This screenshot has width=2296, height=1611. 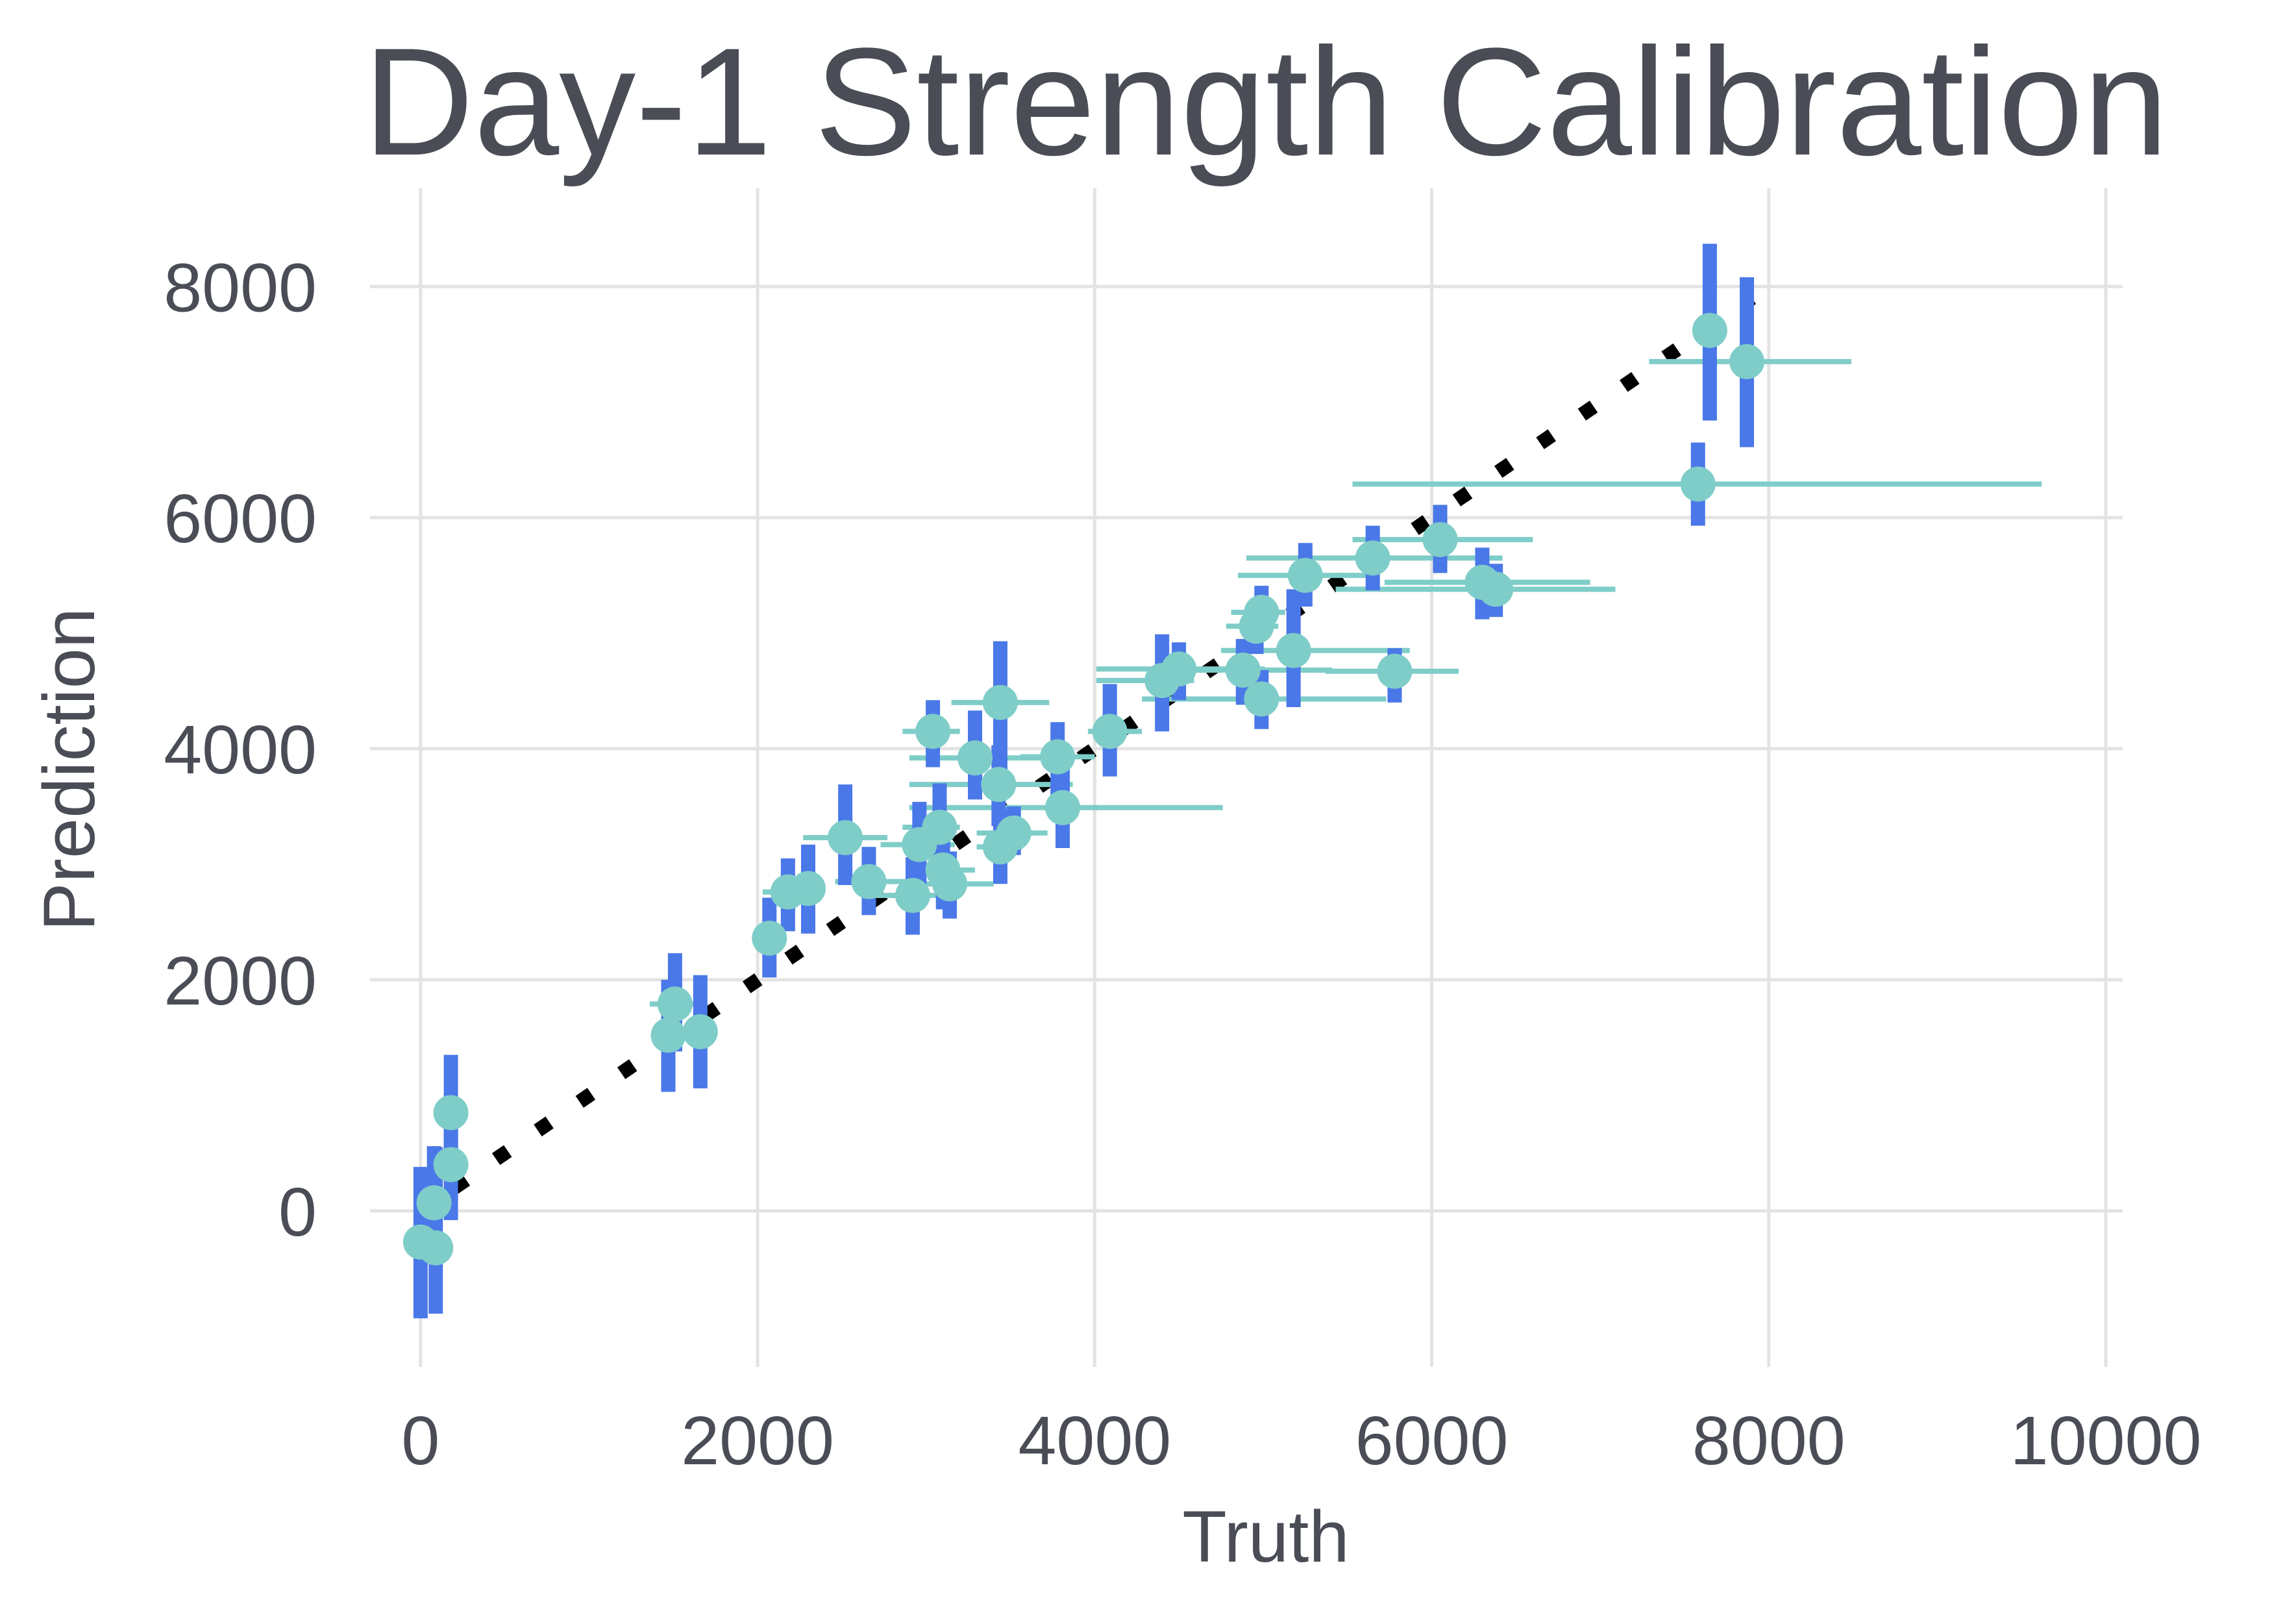 What do you see at coordinates (1266, 1537) in the screenshot?
I see `x-axis-label: Truth` at bounding box center [1266, 1537].